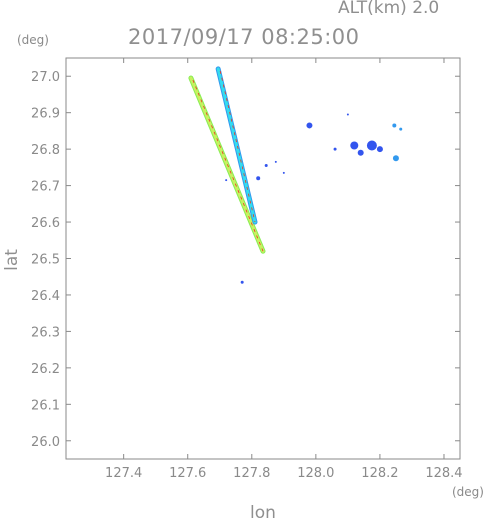 Image resolution: width=491 pixels, height=523 pixels. I want to click on x-tick-label: 127.8, so click(251, 473).